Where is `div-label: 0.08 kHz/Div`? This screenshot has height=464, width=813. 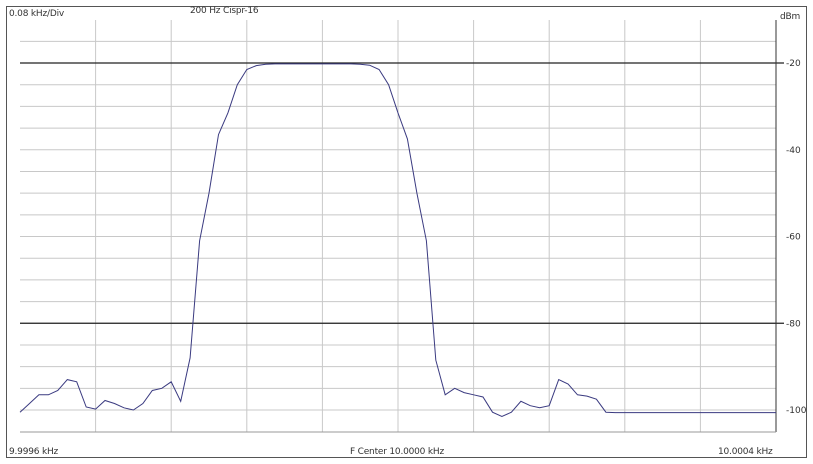 div-label: 0.08 kHz/Div is located at coordinates (36, 14).